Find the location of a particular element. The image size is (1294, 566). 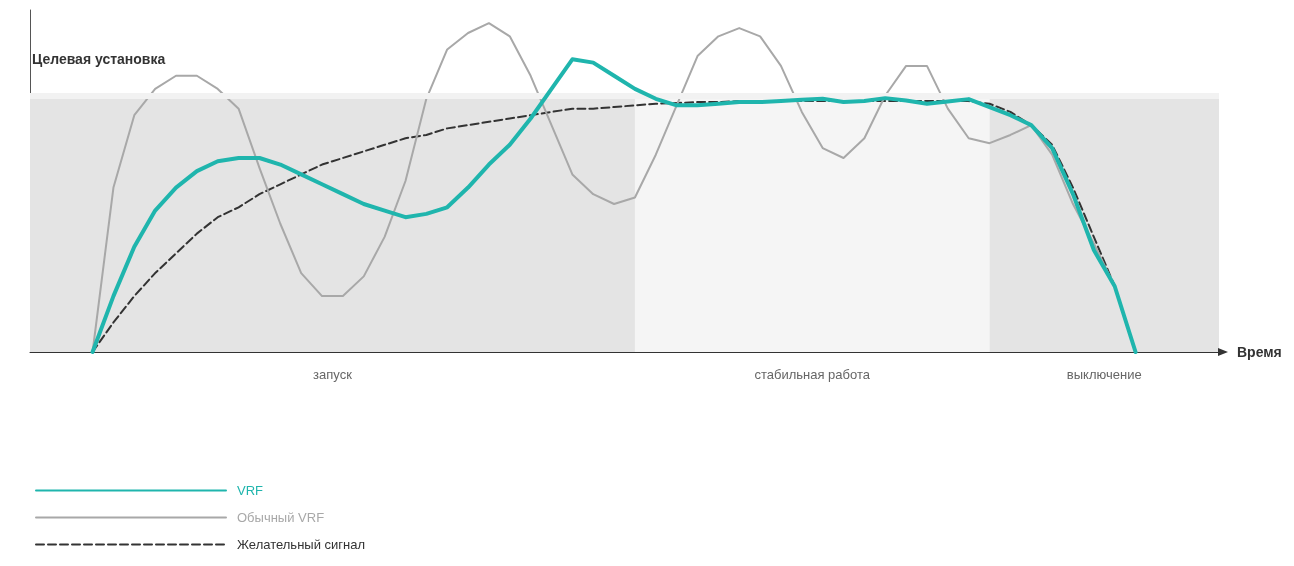

text: Желательный сигнал is located at coordinates (301, 544).